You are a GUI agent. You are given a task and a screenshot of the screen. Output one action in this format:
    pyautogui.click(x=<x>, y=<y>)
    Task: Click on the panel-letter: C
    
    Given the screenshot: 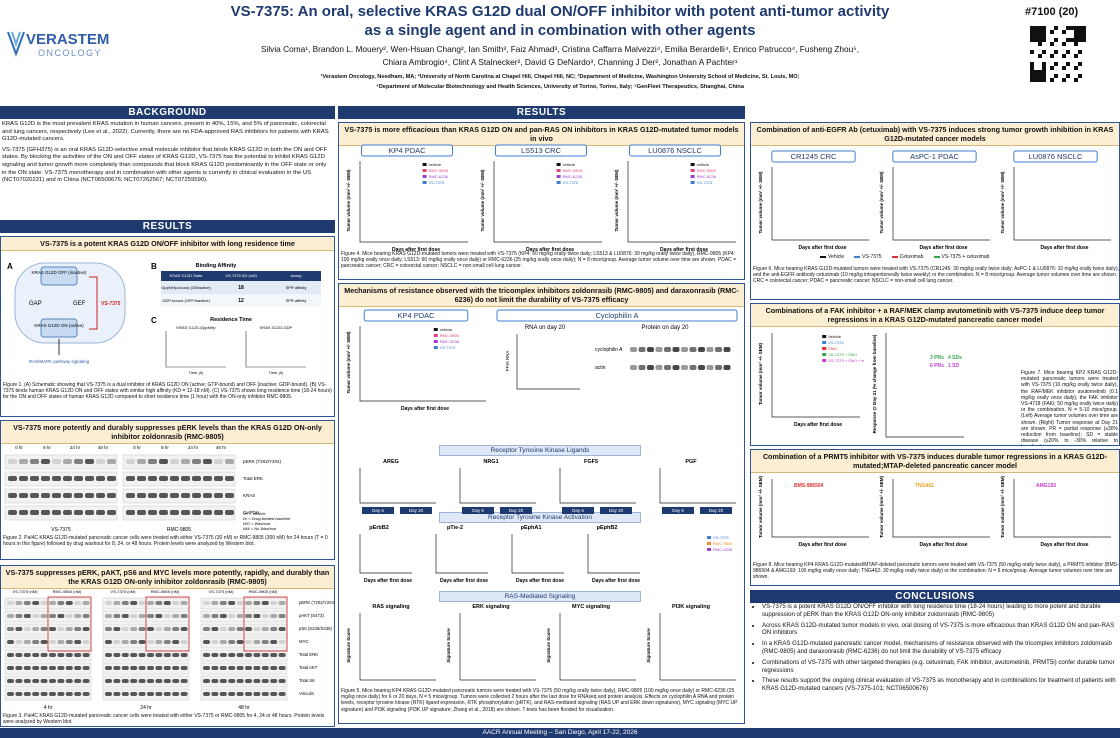 What is the action you would take?
    pyautogui.click(x=154, y=320)
    